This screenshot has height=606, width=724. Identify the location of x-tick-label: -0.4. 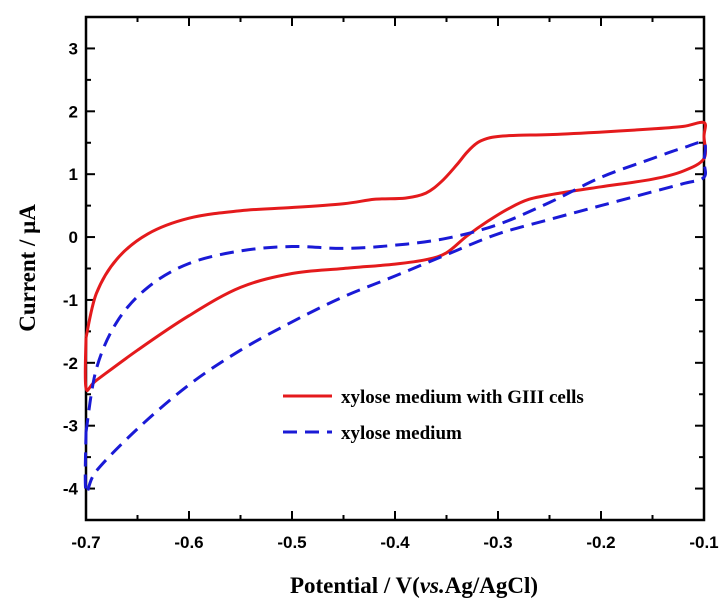
(395, 542).